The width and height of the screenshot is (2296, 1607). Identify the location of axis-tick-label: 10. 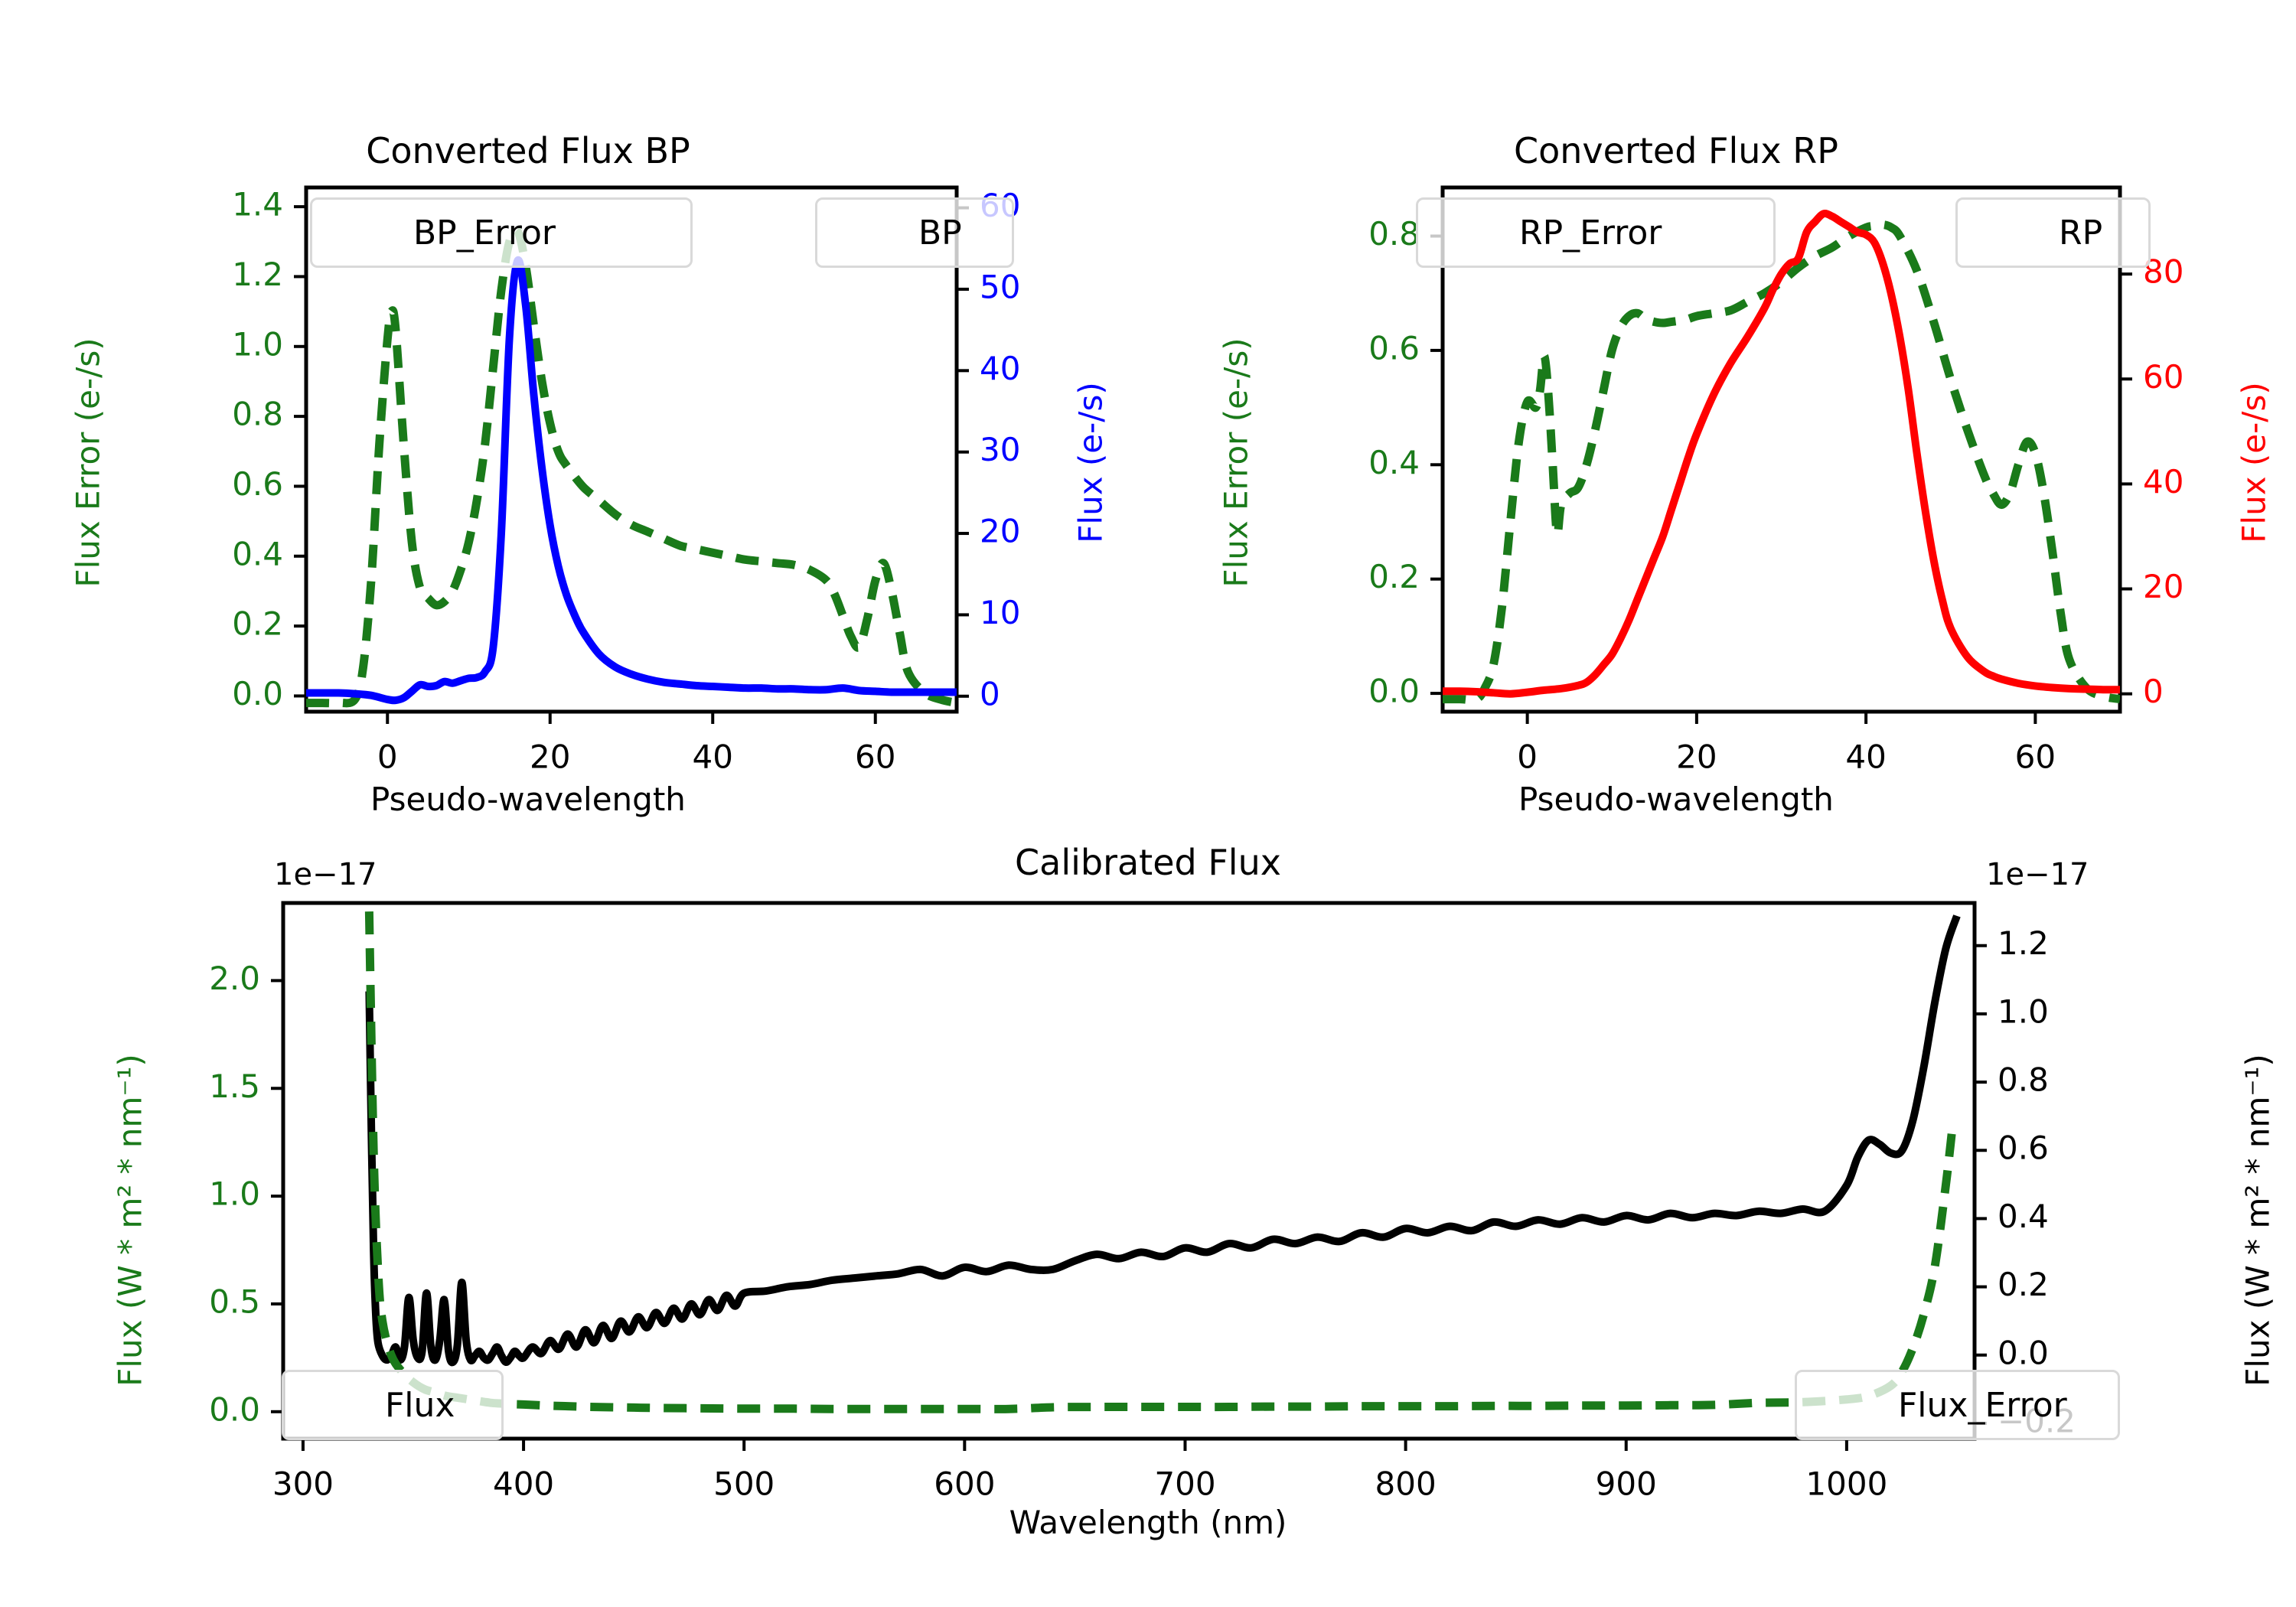
(1000, 612).